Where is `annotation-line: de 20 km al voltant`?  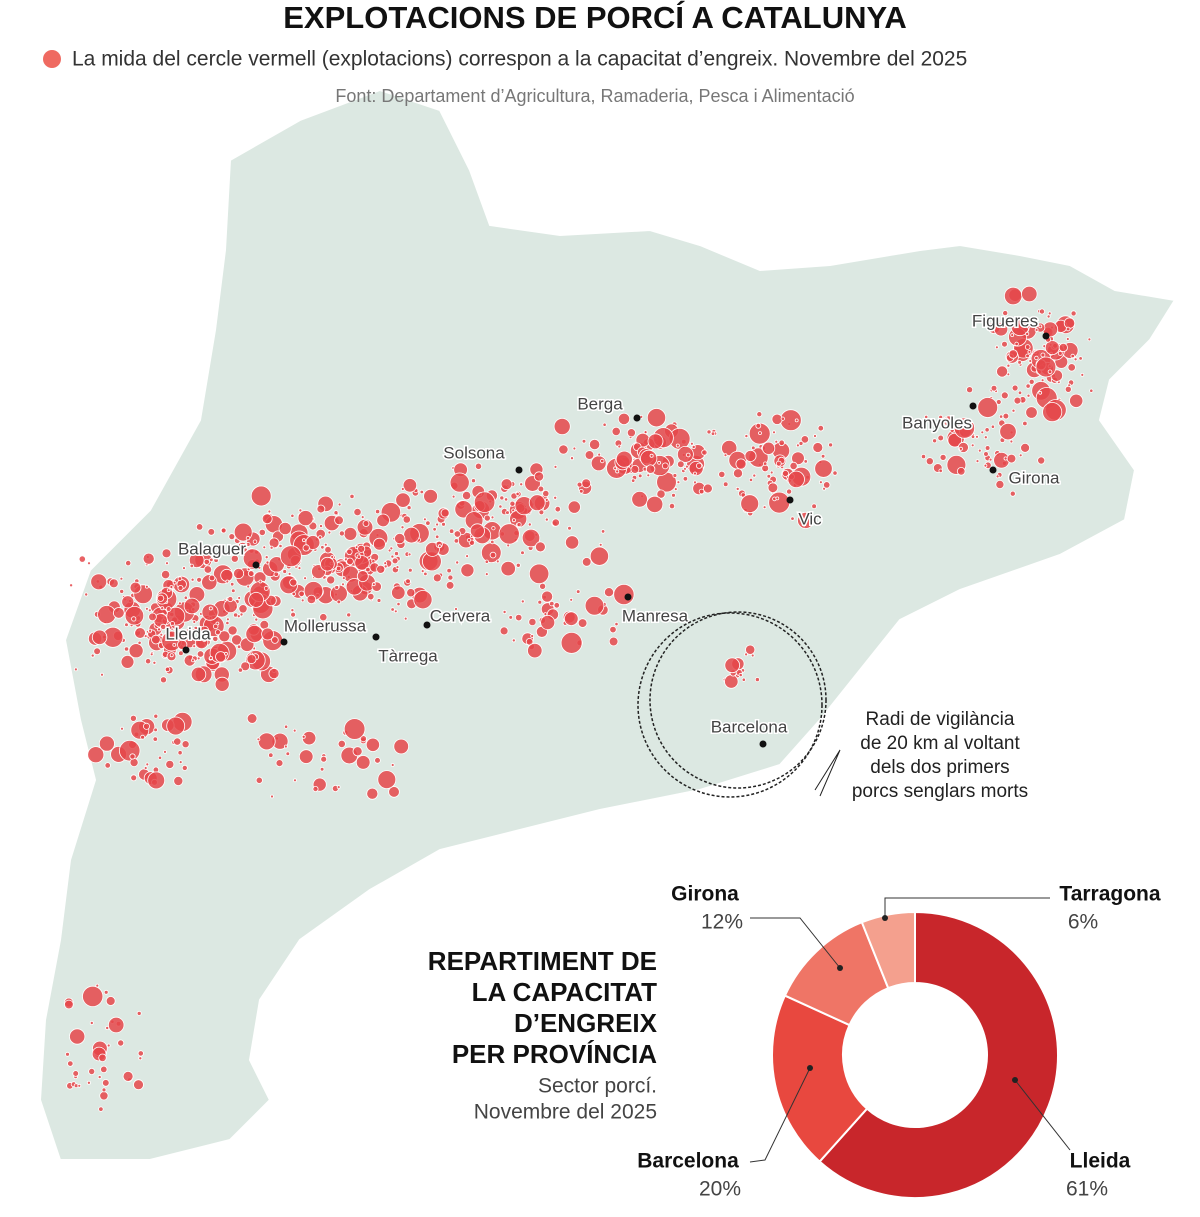 annotation-line: de 20 km al voltant is located at coordinates (940, 743).